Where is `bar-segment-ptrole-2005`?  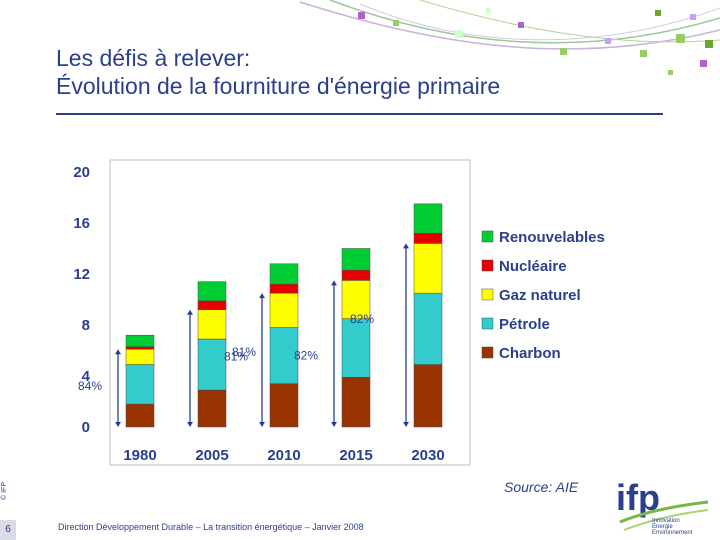 bar-segment-ptrole-2005 is located at coordinates (212, 364).